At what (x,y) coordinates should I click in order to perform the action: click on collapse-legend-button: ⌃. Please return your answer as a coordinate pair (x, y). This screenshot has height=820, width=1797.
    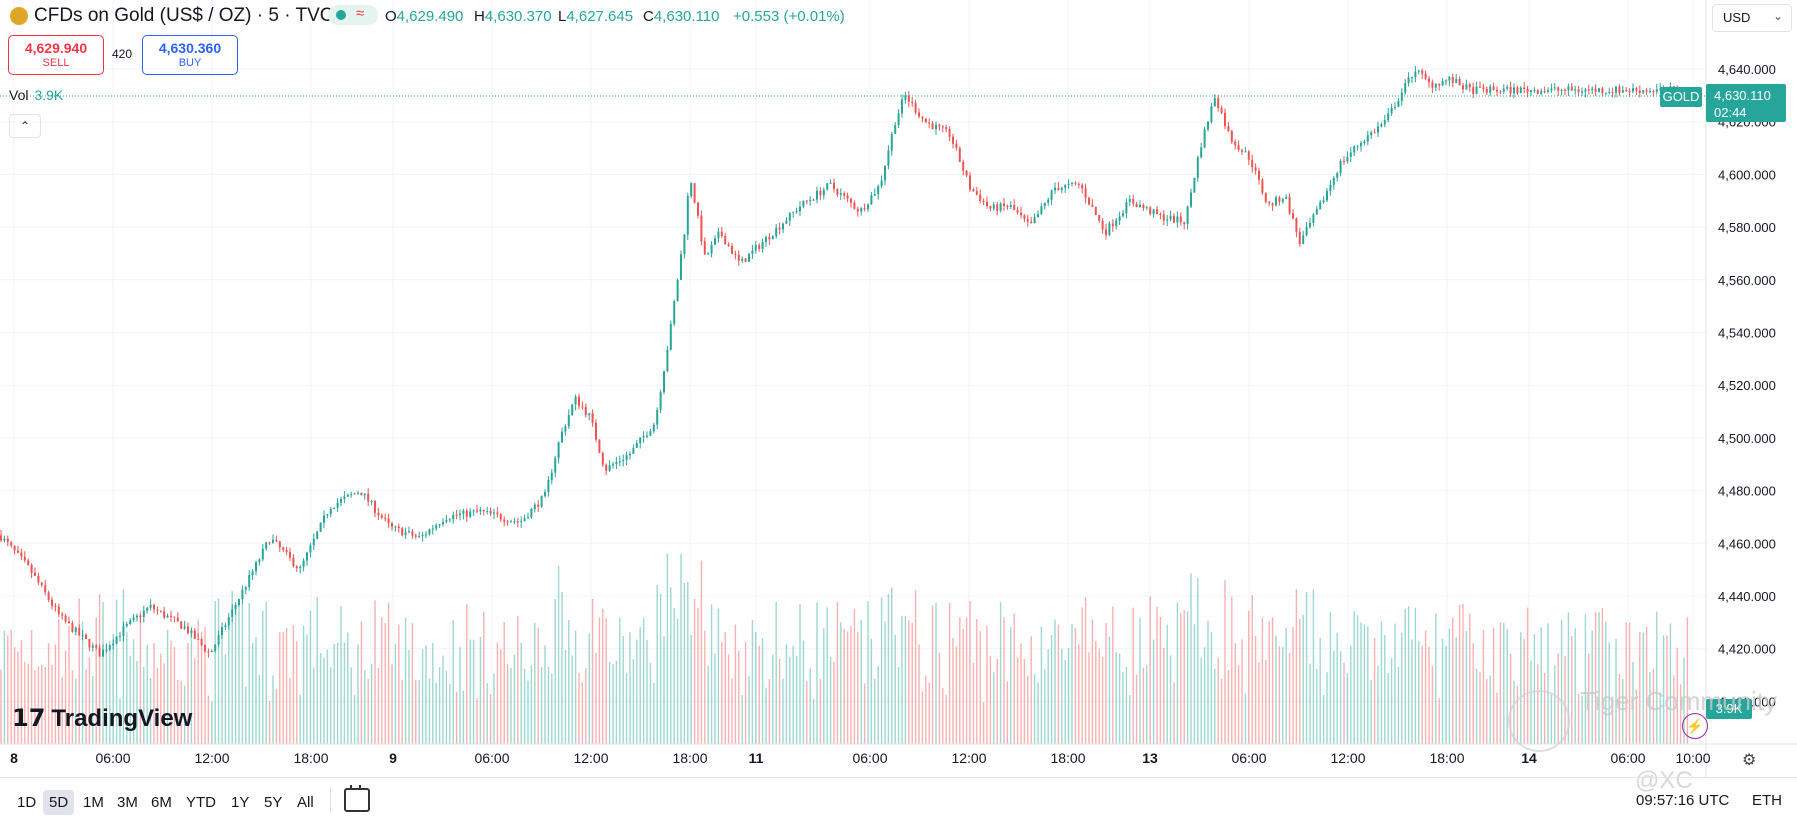
    Looking at the image, I should click on (25, 126).